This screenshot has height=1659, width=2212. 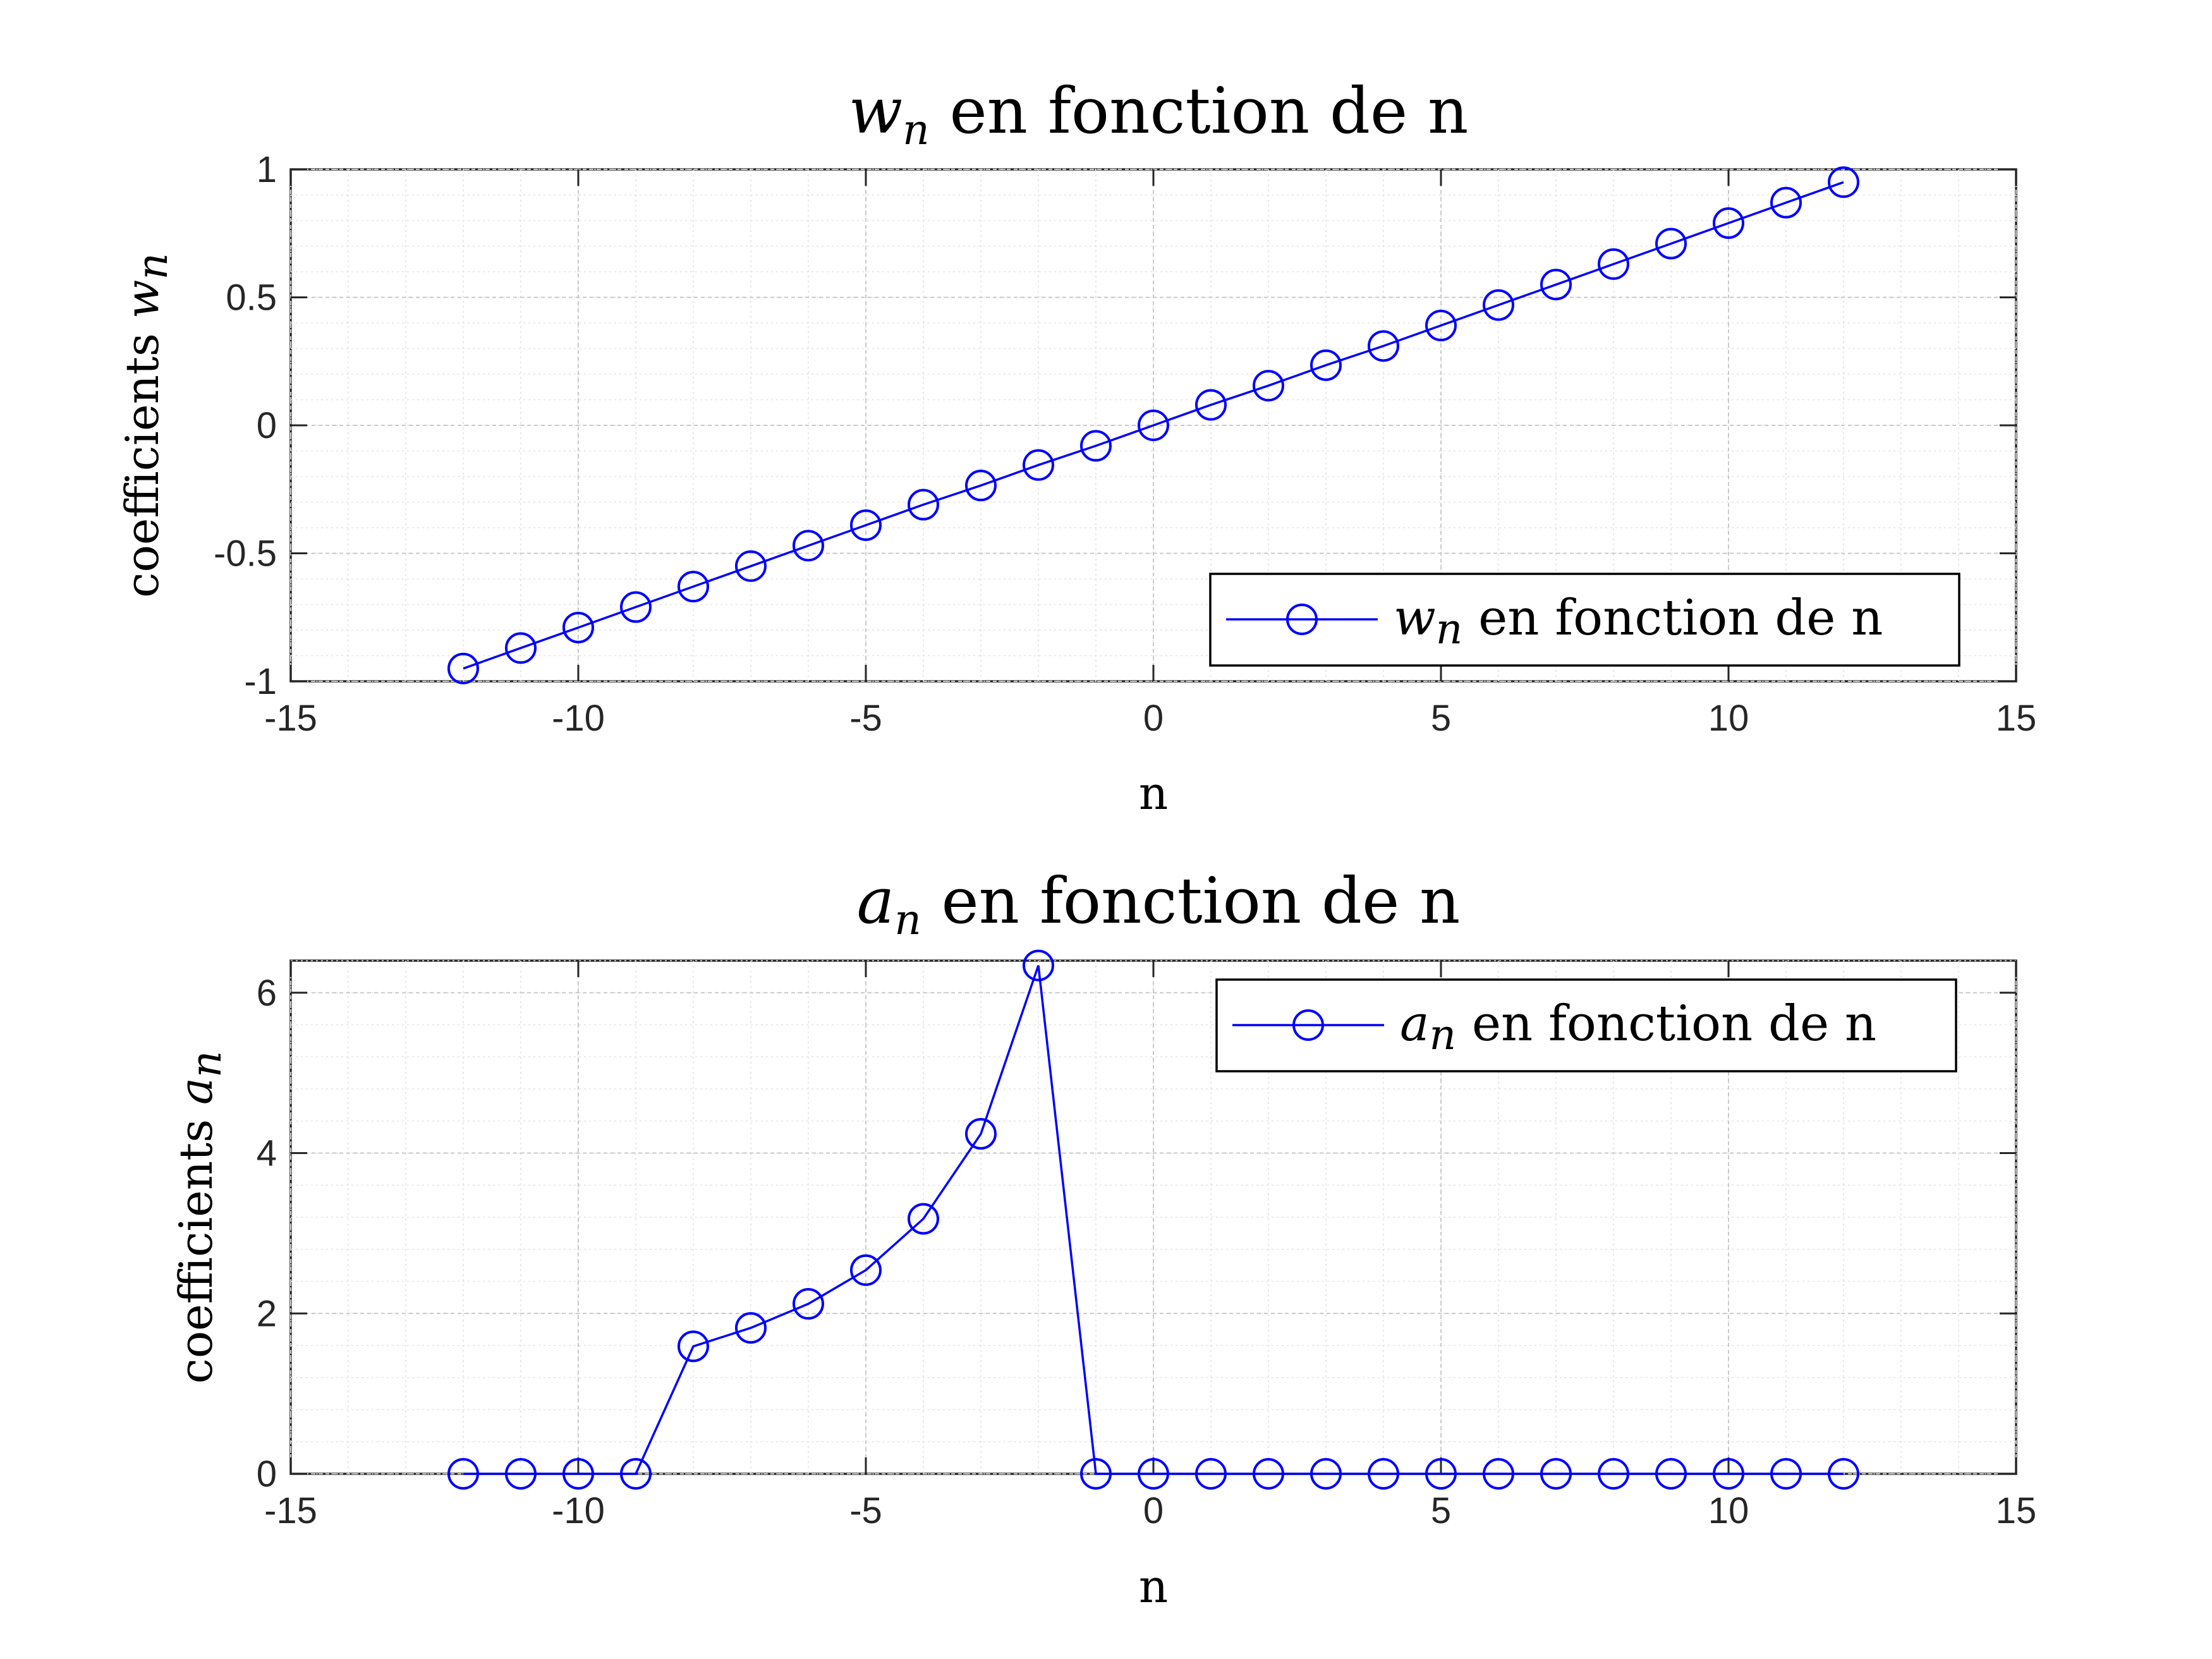 I want to click on legend-variable: w, so click(x=1415, y=618).